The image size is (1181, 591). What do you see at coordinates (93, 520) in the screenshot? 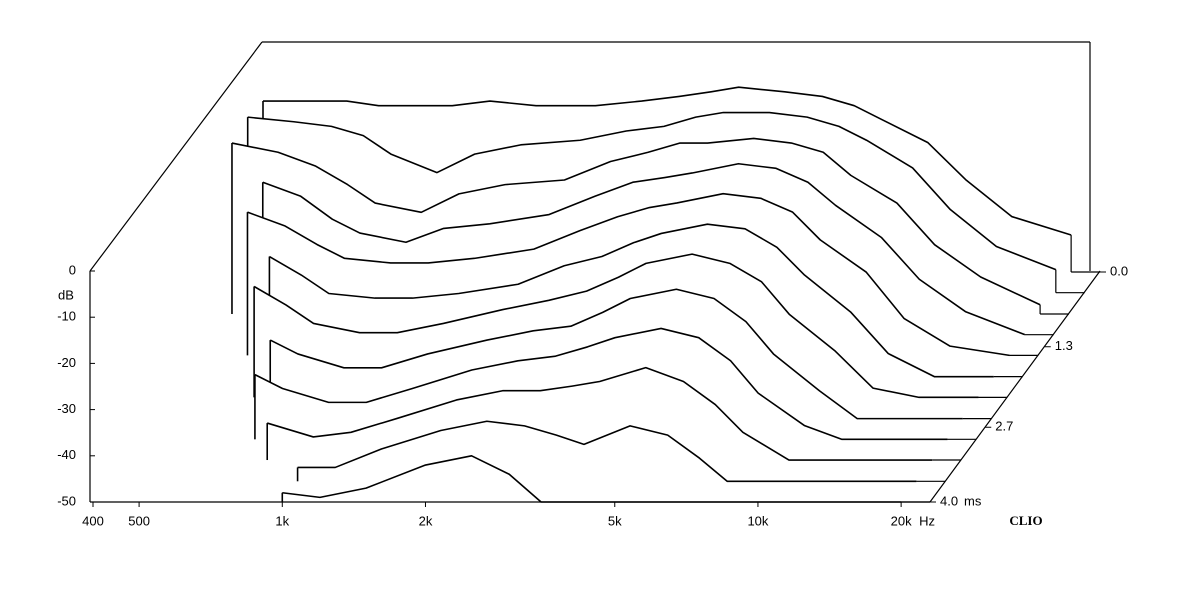
I see `x-tick-label: 400` at bounding box center [93, 520].